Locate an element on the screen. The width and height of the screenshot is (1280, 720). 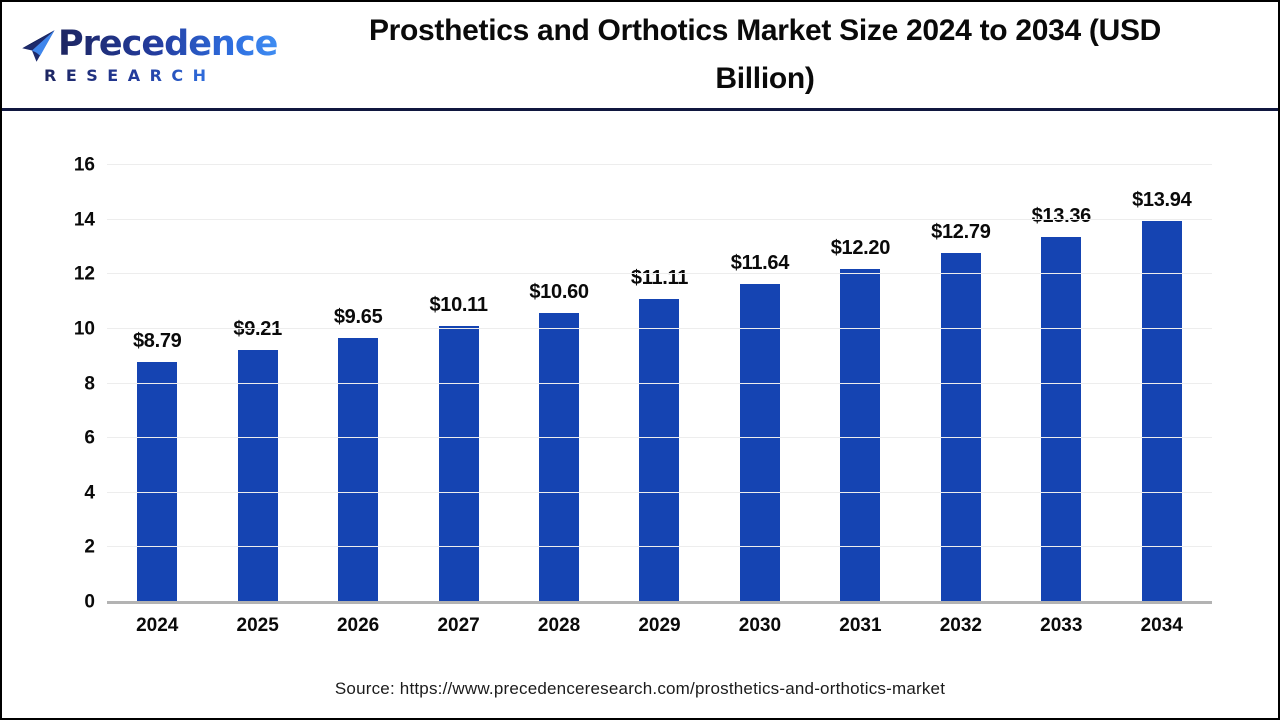
bar-column: $12.20 is located at coordinates (860, 383).